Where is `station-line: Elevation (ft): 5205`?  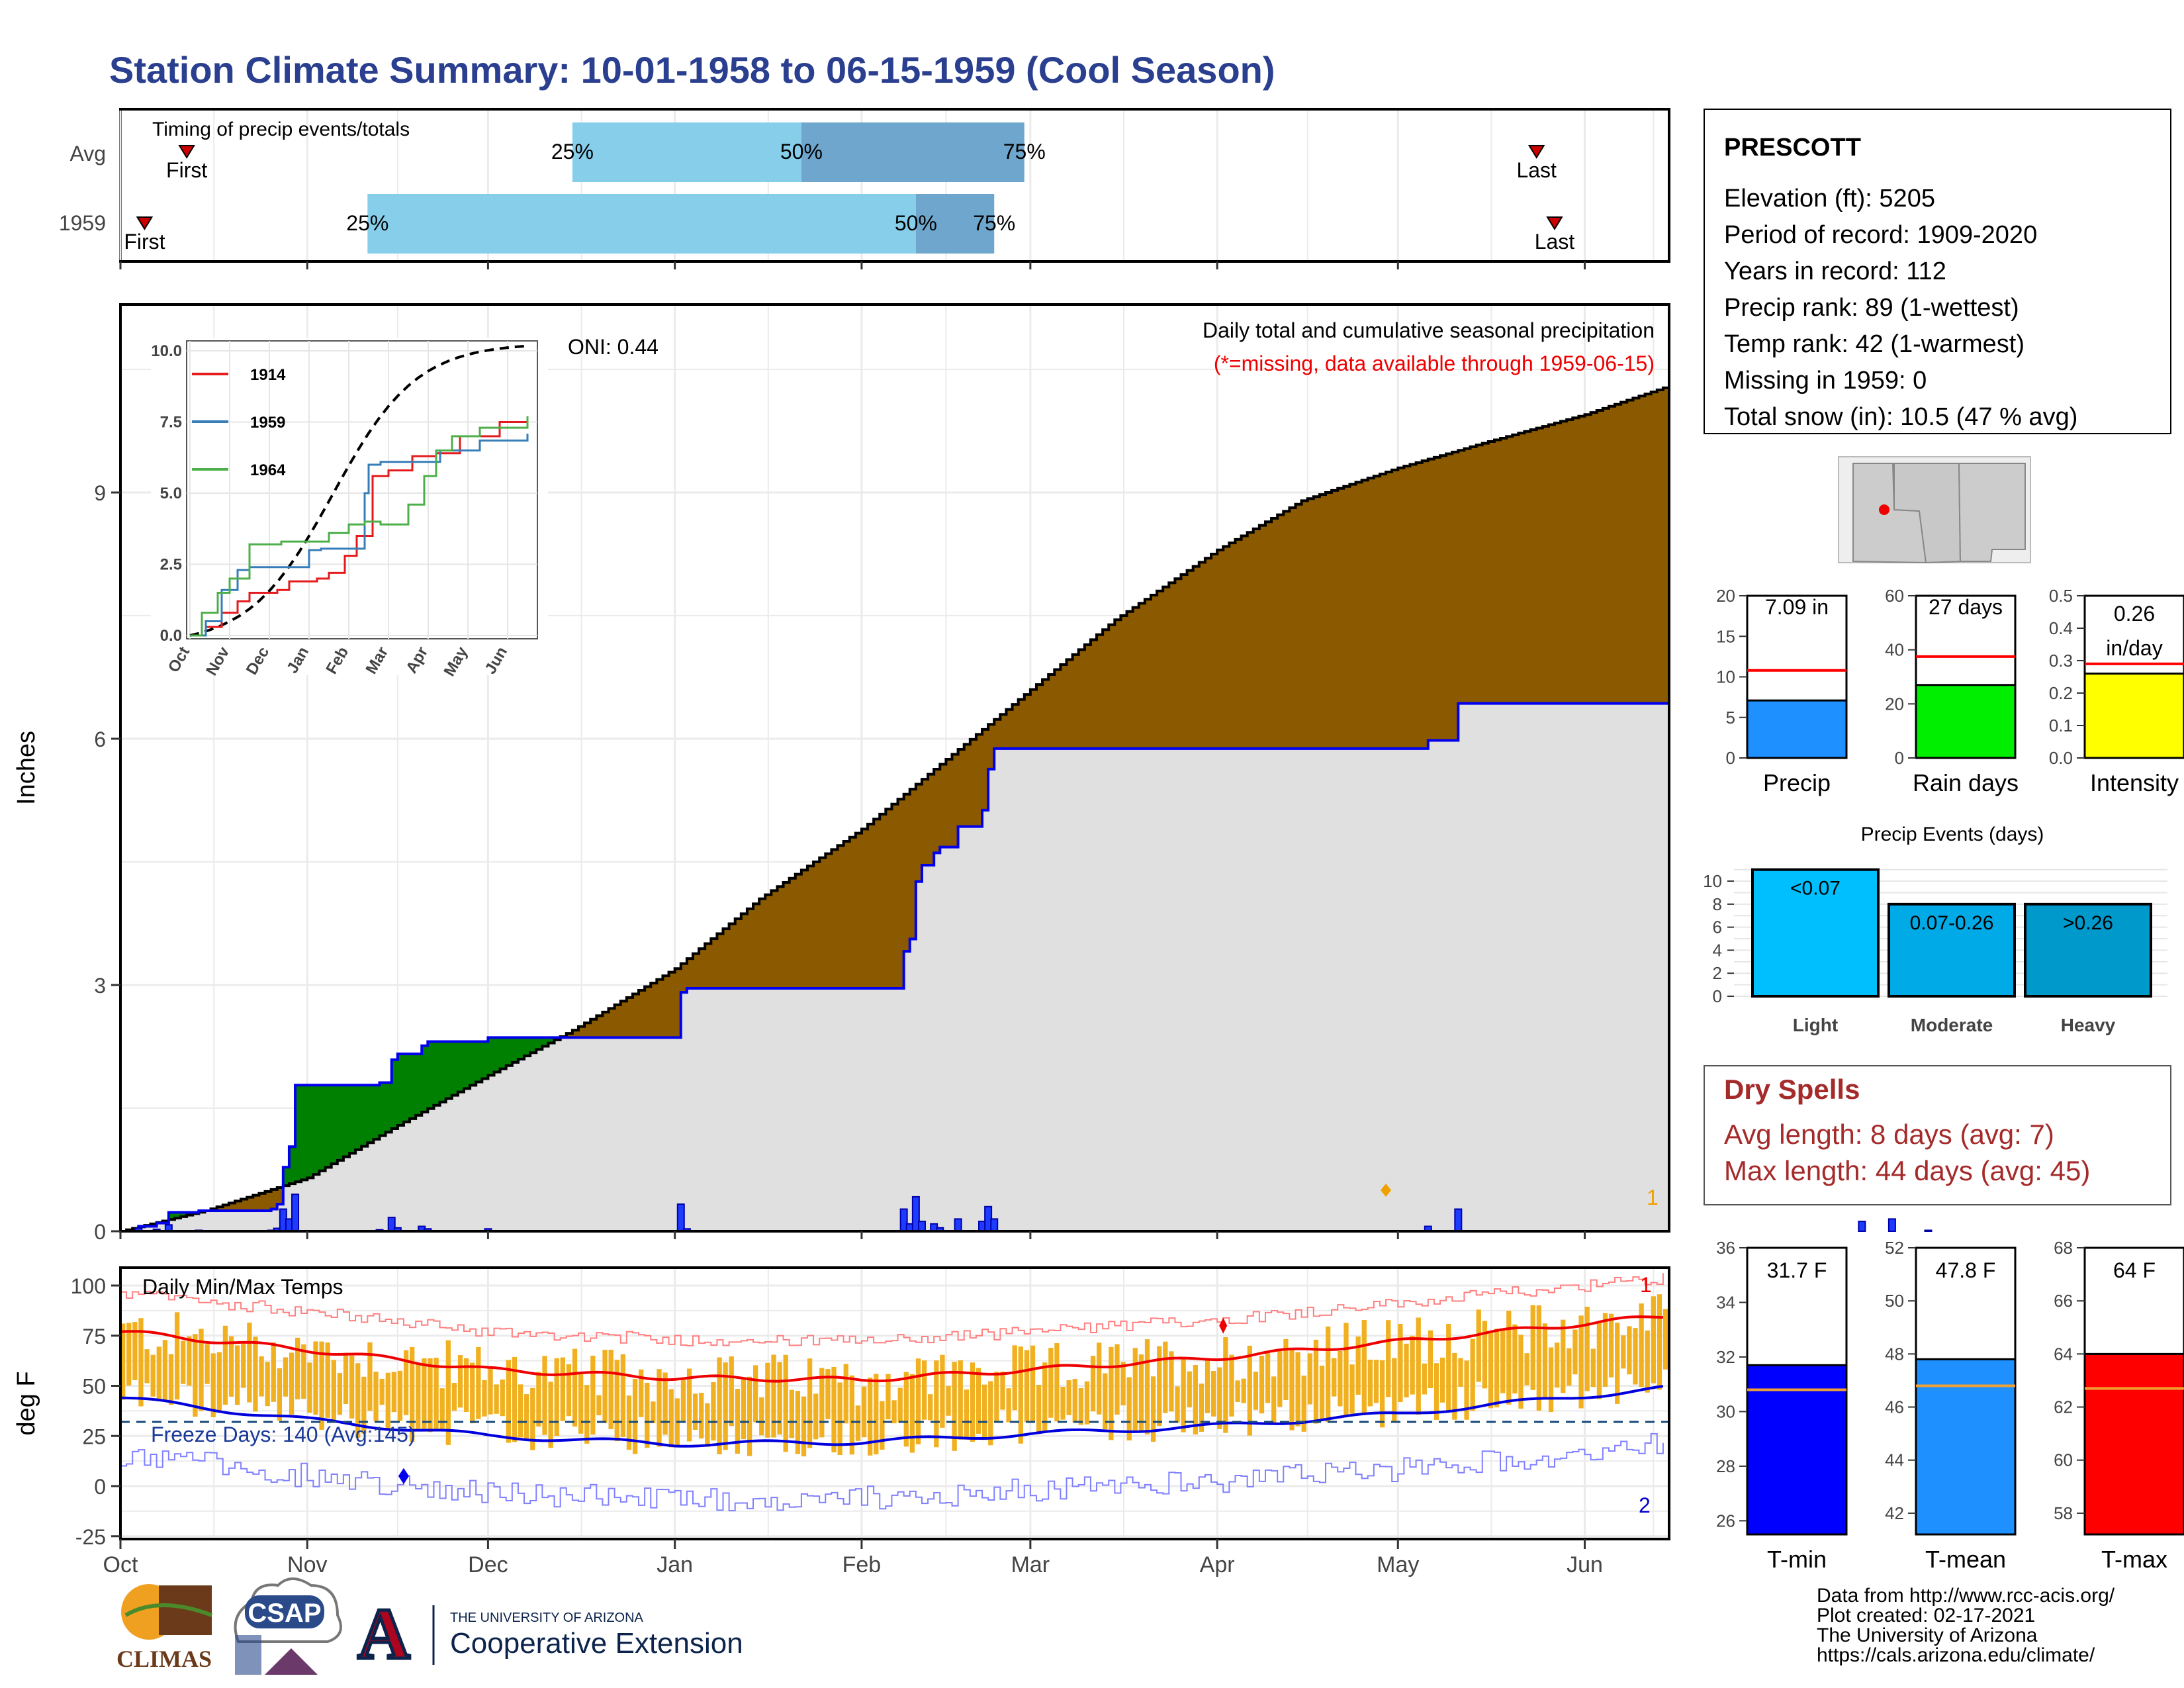
station-line: Elevation (ft): 5205 is located at coordinates (1829, 198).